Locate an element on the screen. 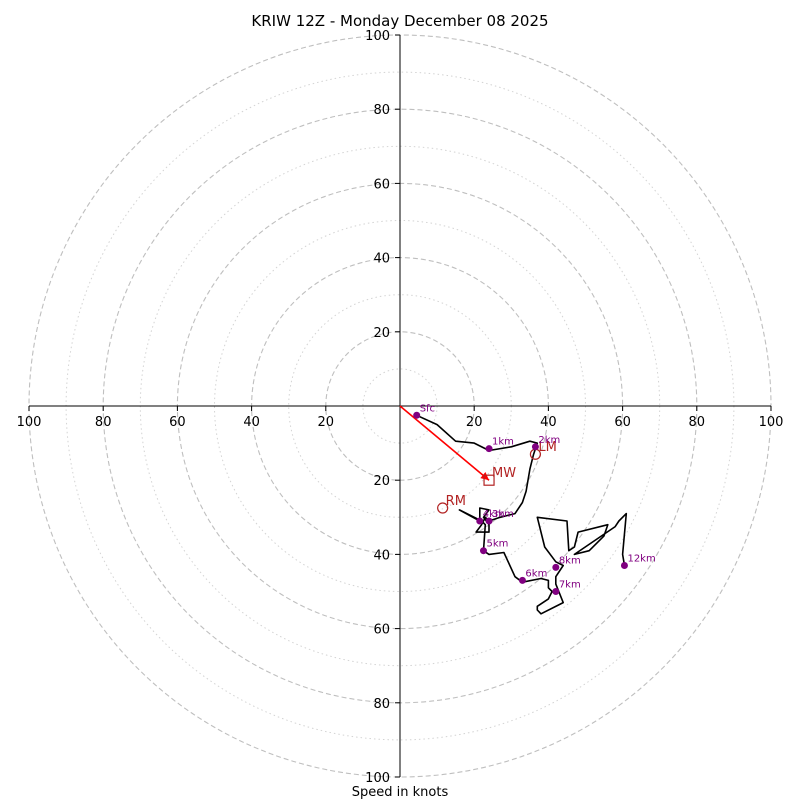 The height and width of the screenshot is (800, 800). height-marker-label: 6km is located at coordinates (536, 573).